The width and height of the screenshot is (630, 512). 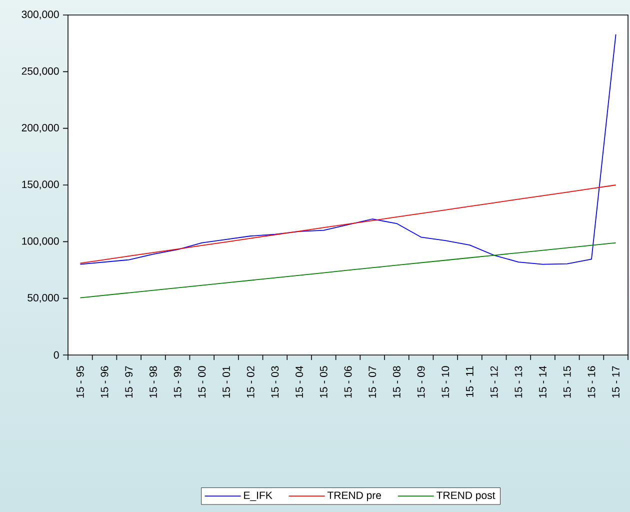 I want to click on x-tick-label: 15 - 15, so click(x=567, y=382).